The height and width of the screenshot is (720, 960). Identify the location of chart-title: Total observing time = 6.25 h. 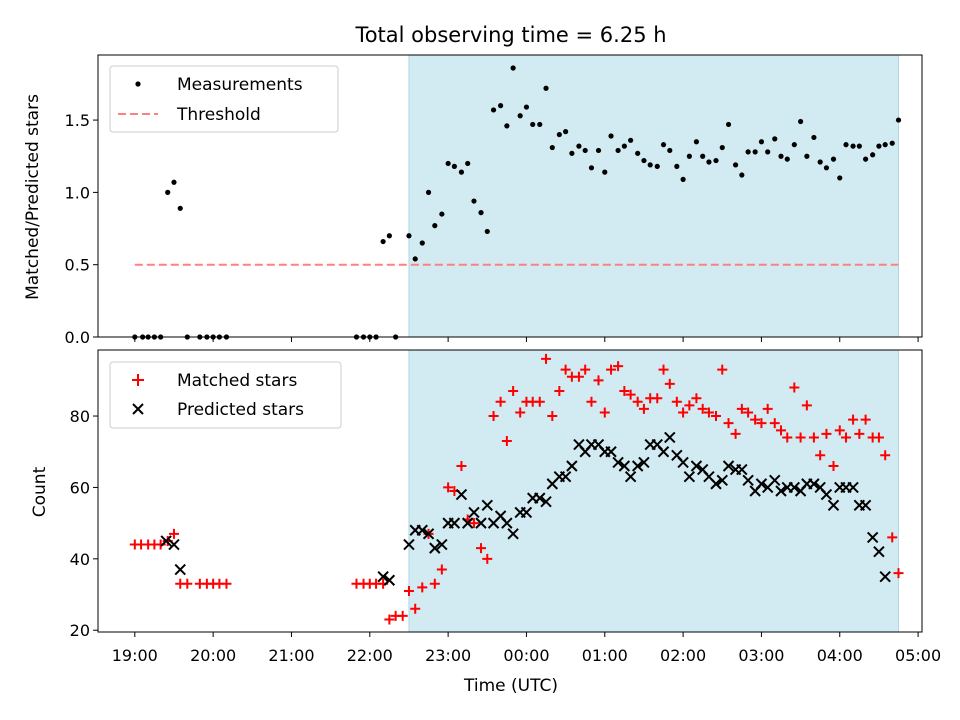
(510, 35).